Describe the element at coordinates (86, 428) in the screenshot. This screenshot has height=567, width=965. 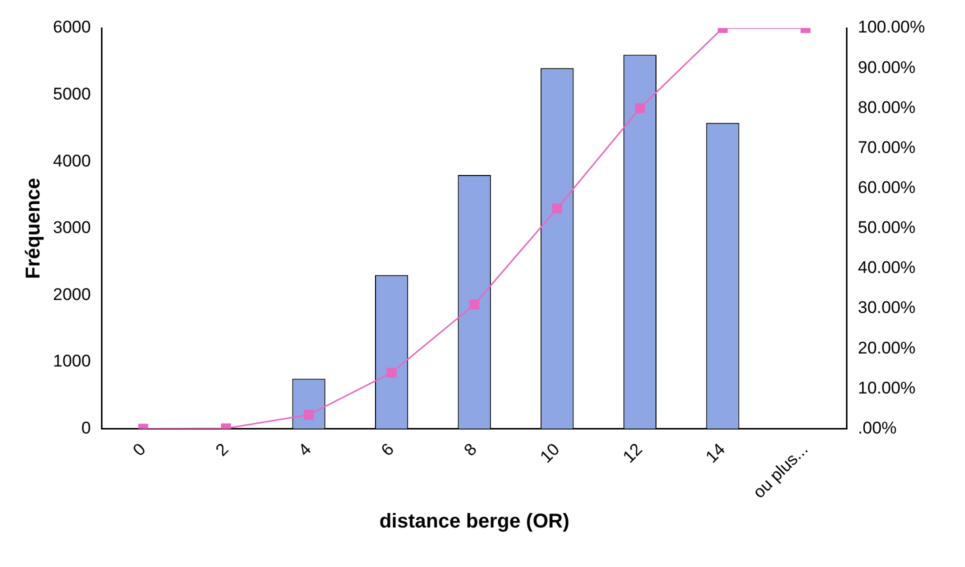
I see `y-tick-label: 0` at that location.